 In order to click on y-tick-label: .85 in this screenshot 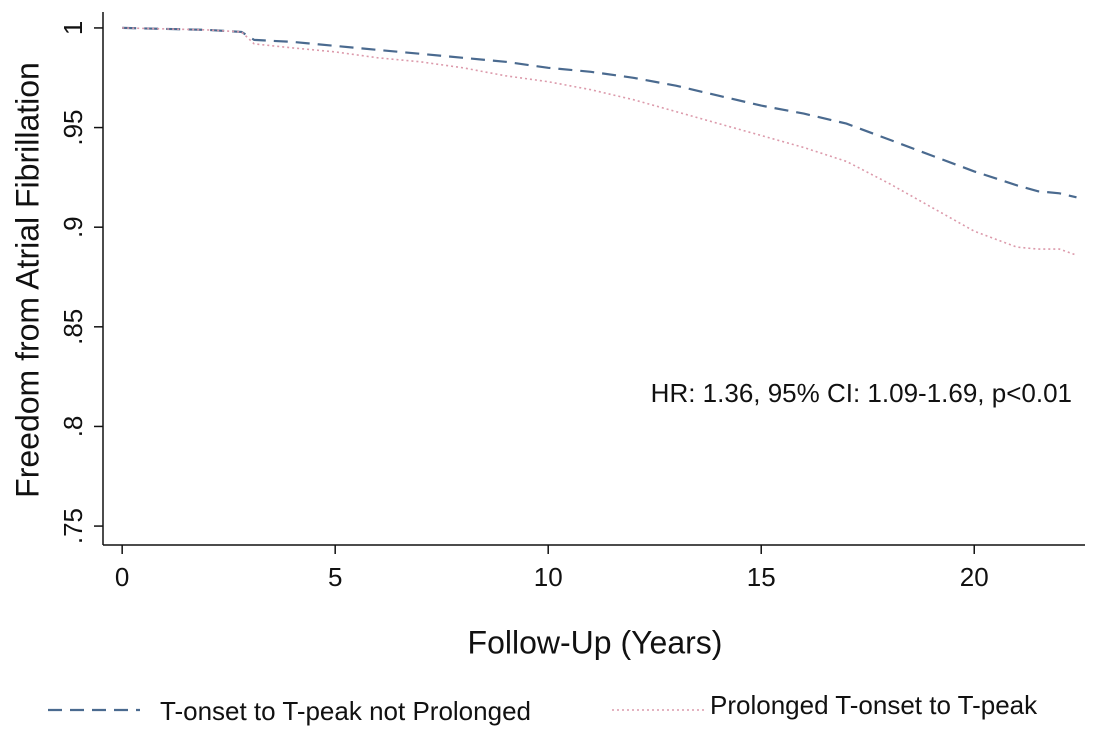, I will do `click(73, 327)`.